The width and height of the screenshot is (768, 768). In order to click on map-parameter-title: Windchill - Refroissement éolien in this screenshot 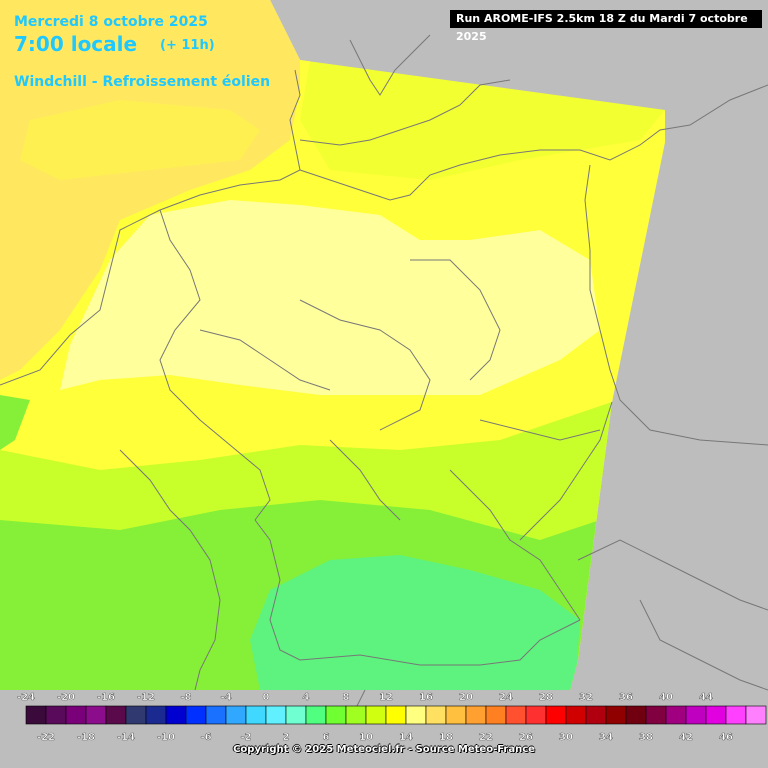, I will do `click(142, 82)`.